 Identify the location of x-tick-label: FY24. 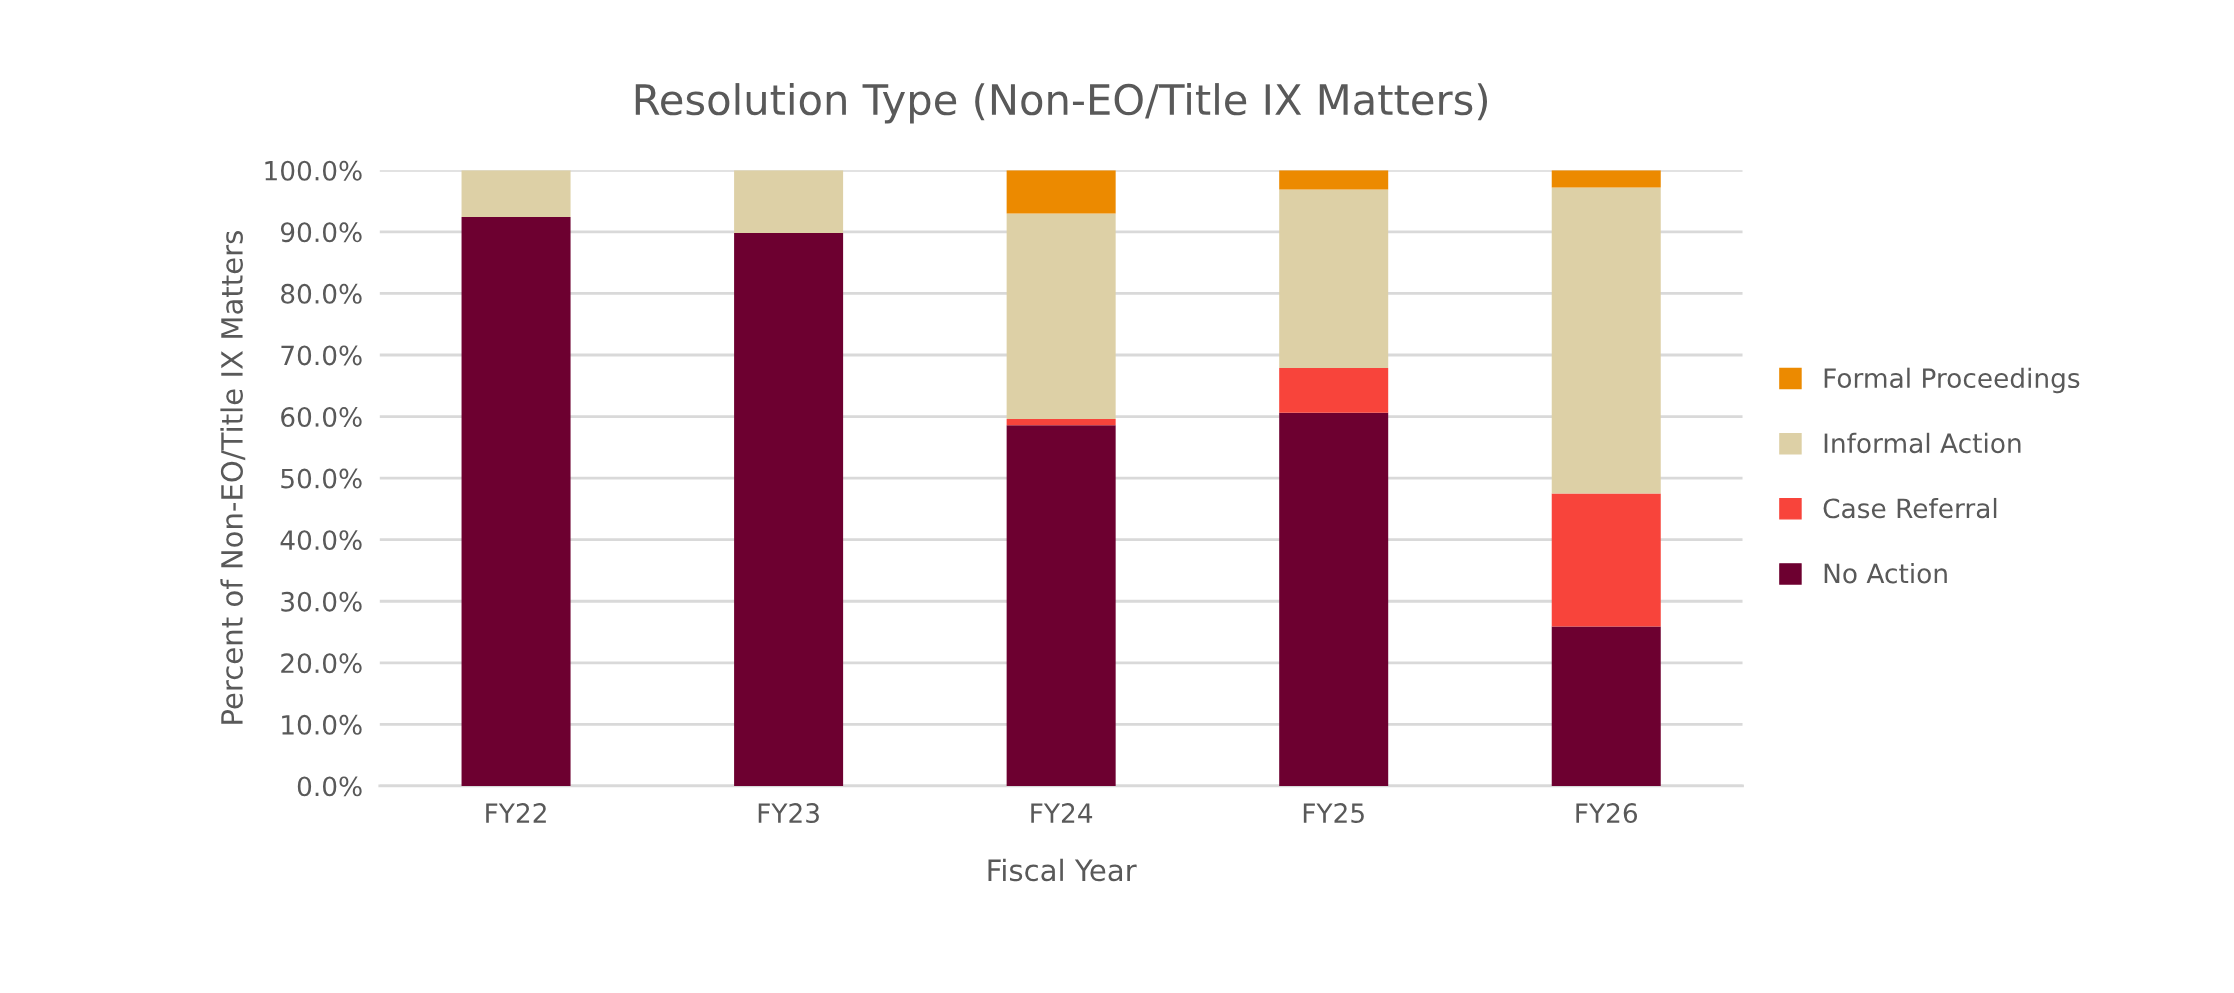
(1062, 813).